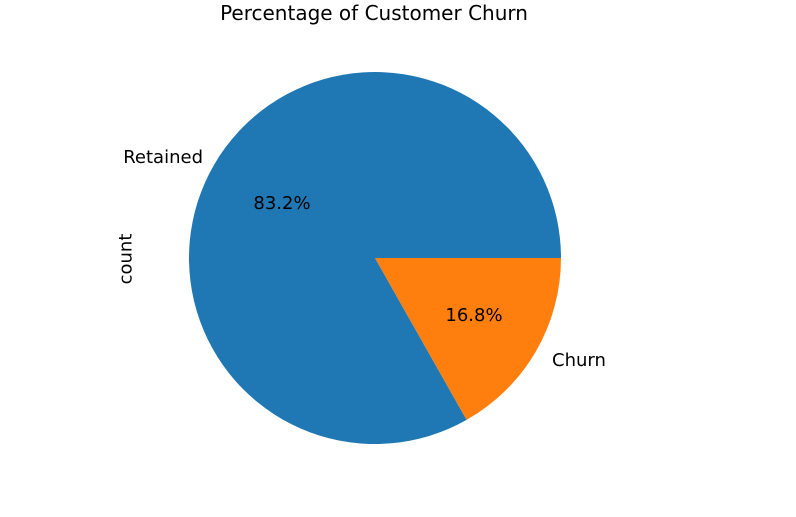 The height and width of the screenshot is (517, 796). I want to click on y-axis-label: count, so click(126, 259).